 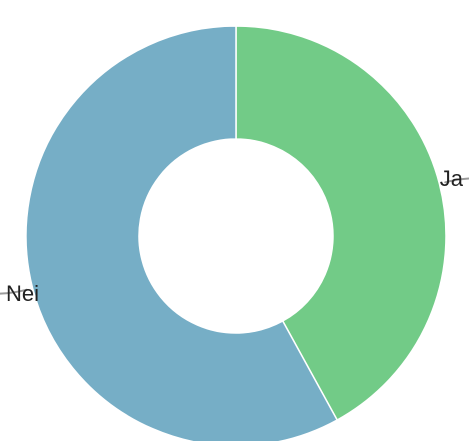 What do you see at coordinates (456, 180) in the screenshot?
I see `leader-line-ja` at bounding box center [456, 180].